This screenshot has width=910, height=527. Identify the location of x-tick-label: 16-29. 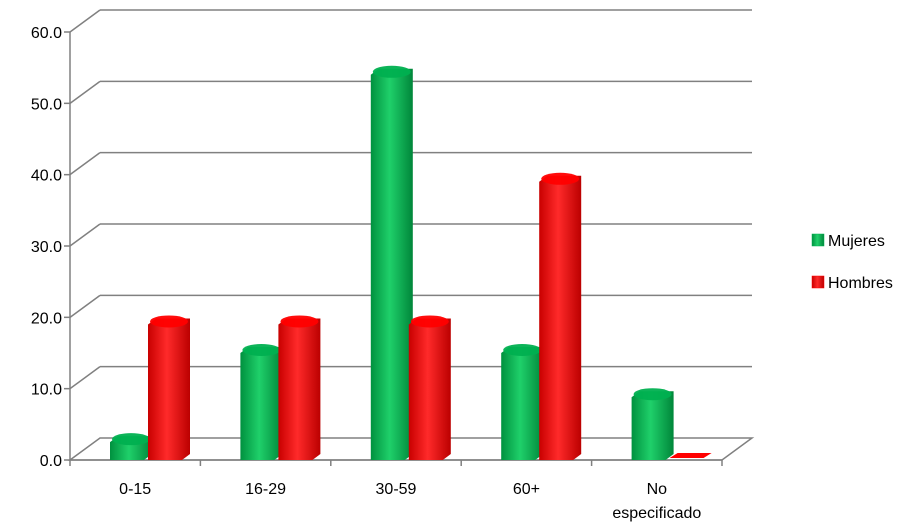
(265, 489).